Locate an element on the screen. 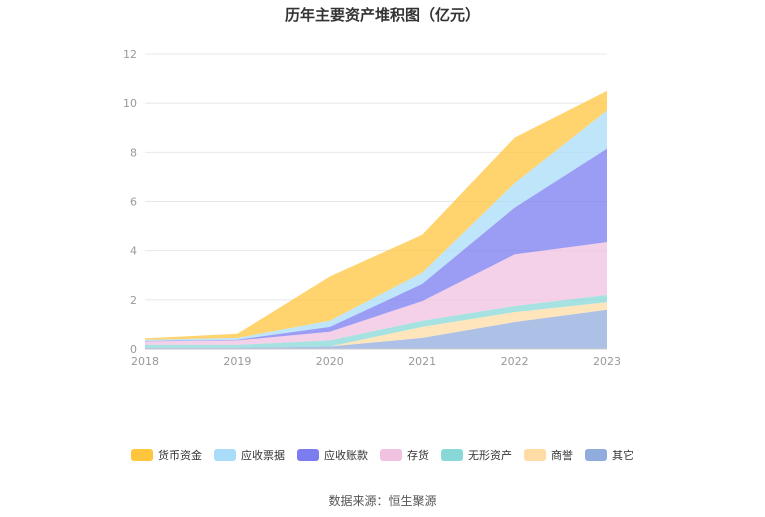 This screenshot has height=517, width=765. legend-item: 商誉 is located at coordinates (548, 455).